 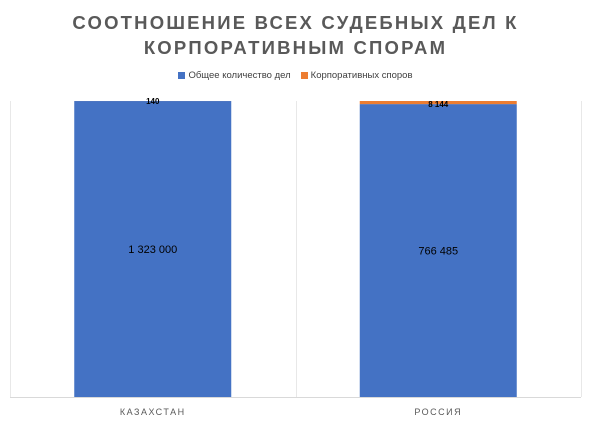 What do you see at coordinates (438, 412) in the screenshot?
I see `category-label-russia: РОССИЯ` at bounding box center [438, 412].